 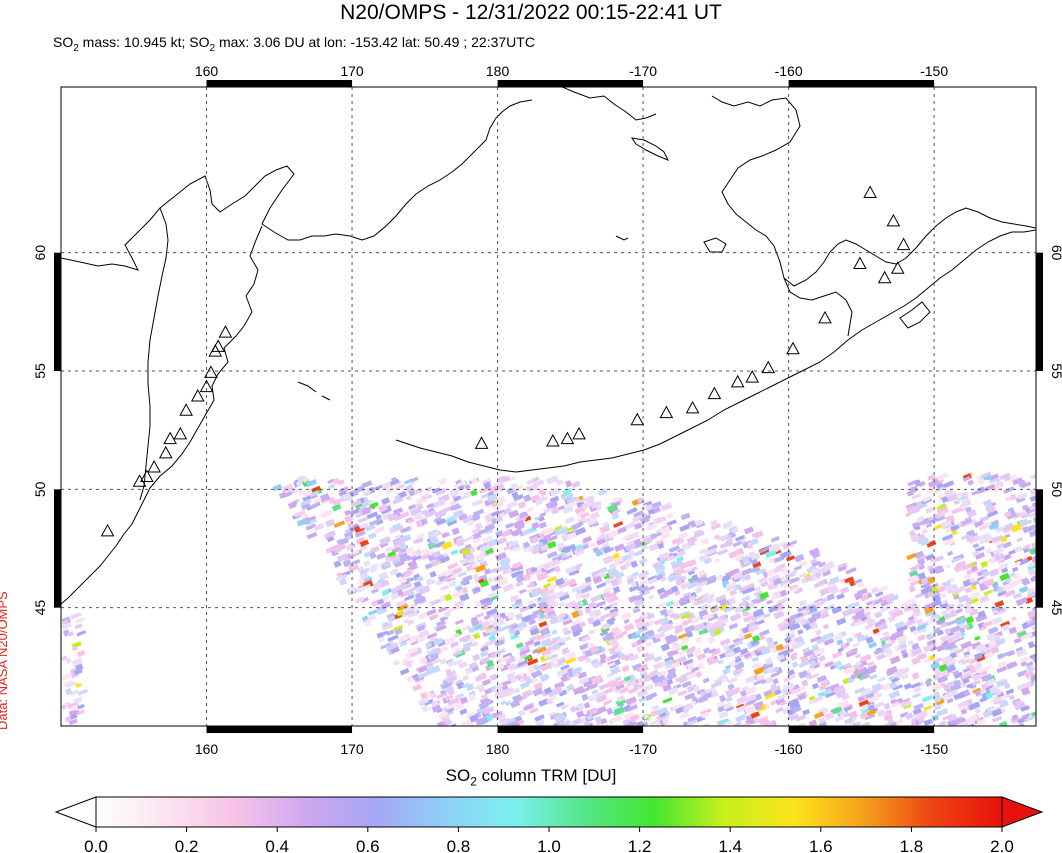 What do you see at coordinates (154, 354) in the screenshot?
I see `okhotsk-west-coast` at bounding box center [154, 354].